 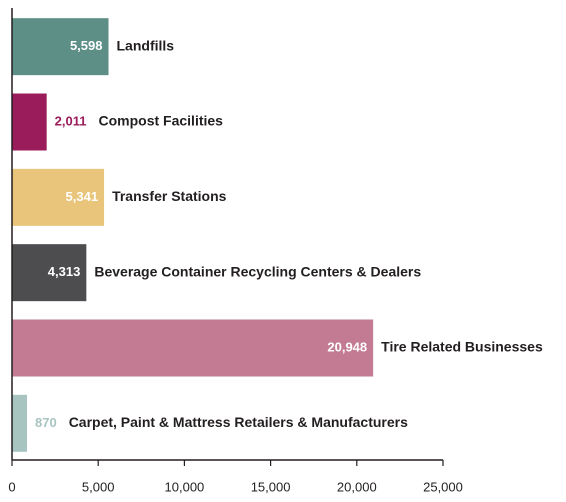 I want to click on x-tick-label: 20,000, so click(x=357, y=486).